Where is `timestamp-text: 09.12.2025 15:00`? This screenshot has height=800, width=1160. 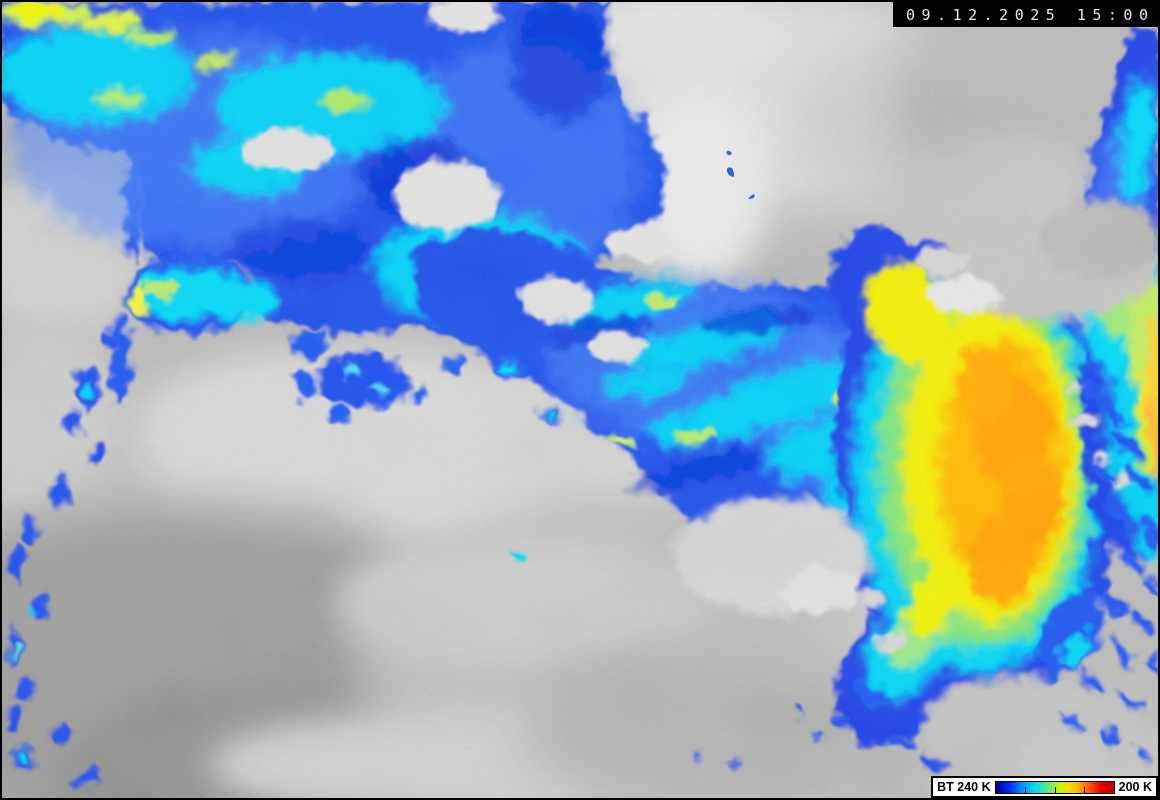
timestamp-text: 09.12.2025 15:00 is located at coordinates (1030, 14).